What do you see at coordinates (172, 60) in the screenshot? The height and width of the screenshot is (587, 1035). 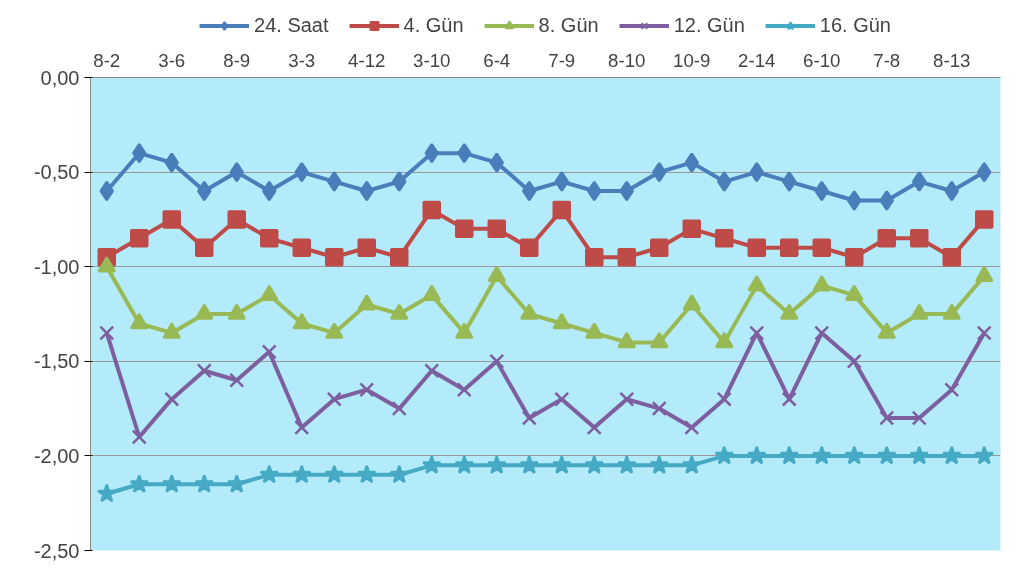 I see `x-tick-label: 3-6` at bounding box center [172, 60].